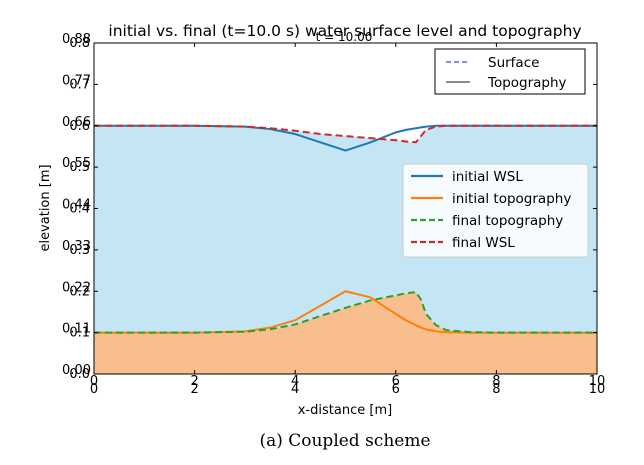 The width and height of the screenshot is (644, 465). I want to click on x-tick-label: 0, so click(94, 381).